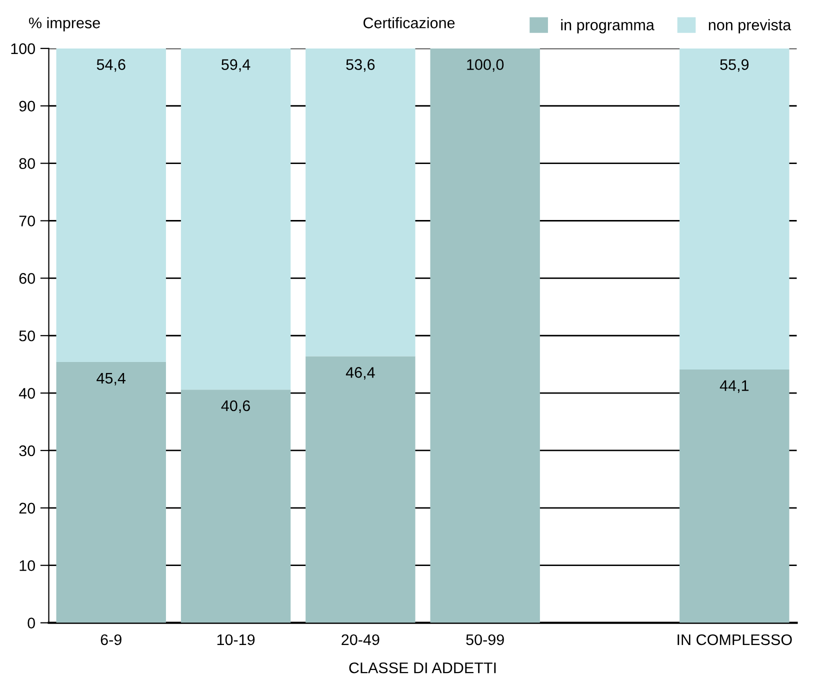 The height and width of the screenshot is (692, 813). Describe the element at coordinates (750, 26) in the screenshot. I see `legend-label: non prevista` at that location.